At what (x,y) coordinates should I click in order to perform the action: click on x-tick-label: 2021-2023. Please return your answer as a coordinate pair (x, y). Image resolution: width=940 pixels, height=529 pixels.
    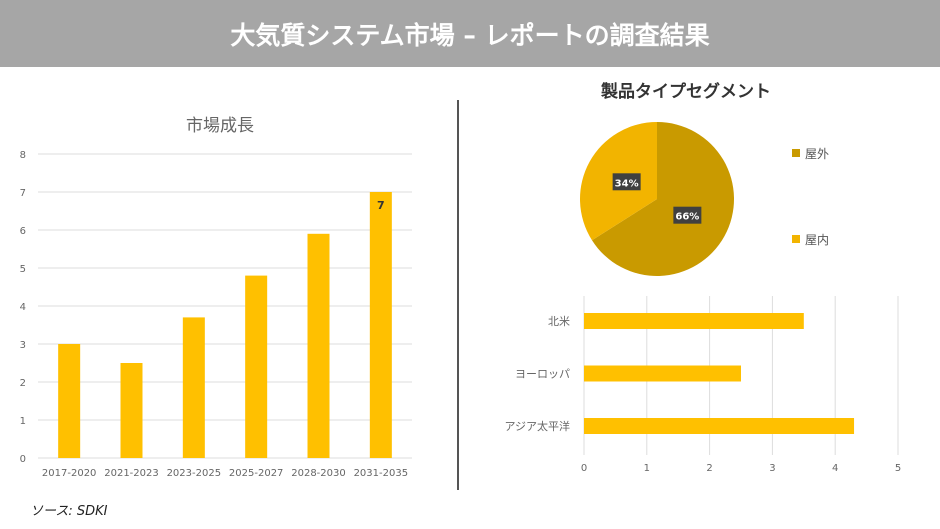
    Looking at the image, I should click on (131, 473).